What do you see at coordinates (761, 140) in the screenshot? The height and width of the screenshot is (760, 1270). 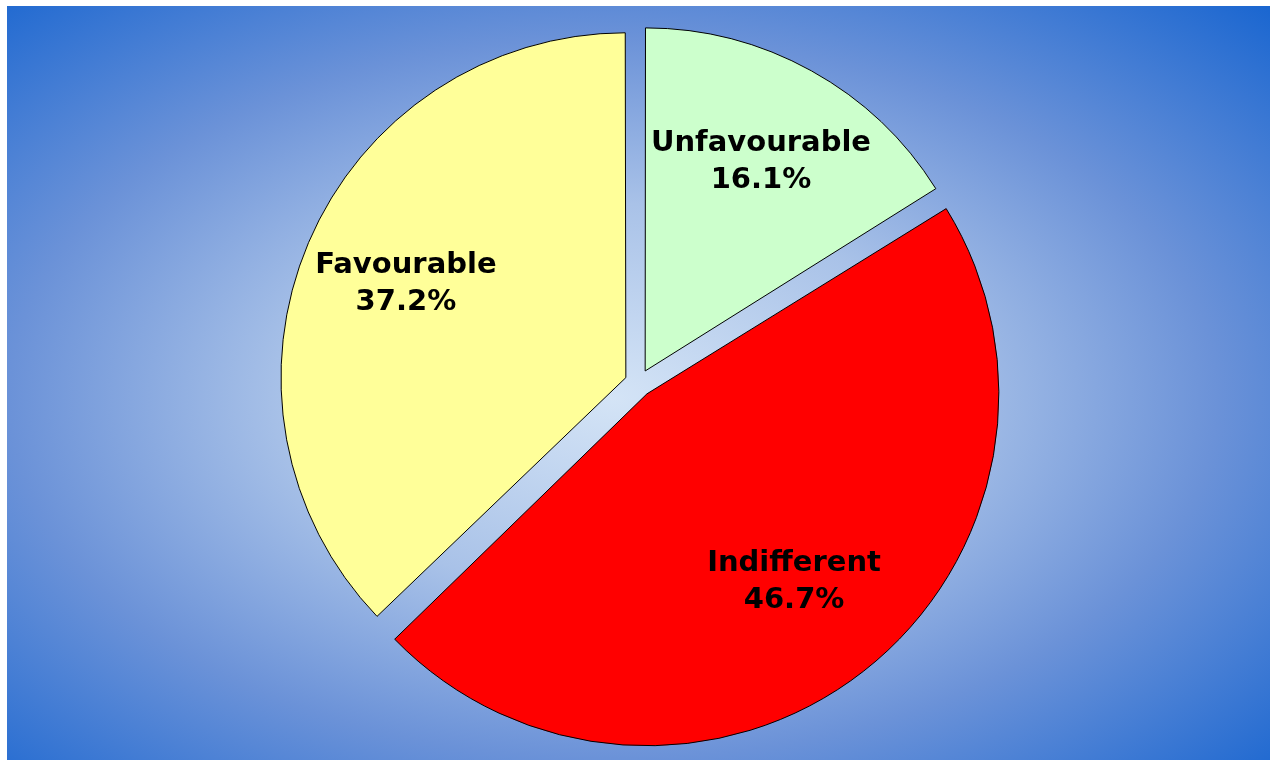 I see `slice-label: Unfavourable` at bounding box center [761, 140].